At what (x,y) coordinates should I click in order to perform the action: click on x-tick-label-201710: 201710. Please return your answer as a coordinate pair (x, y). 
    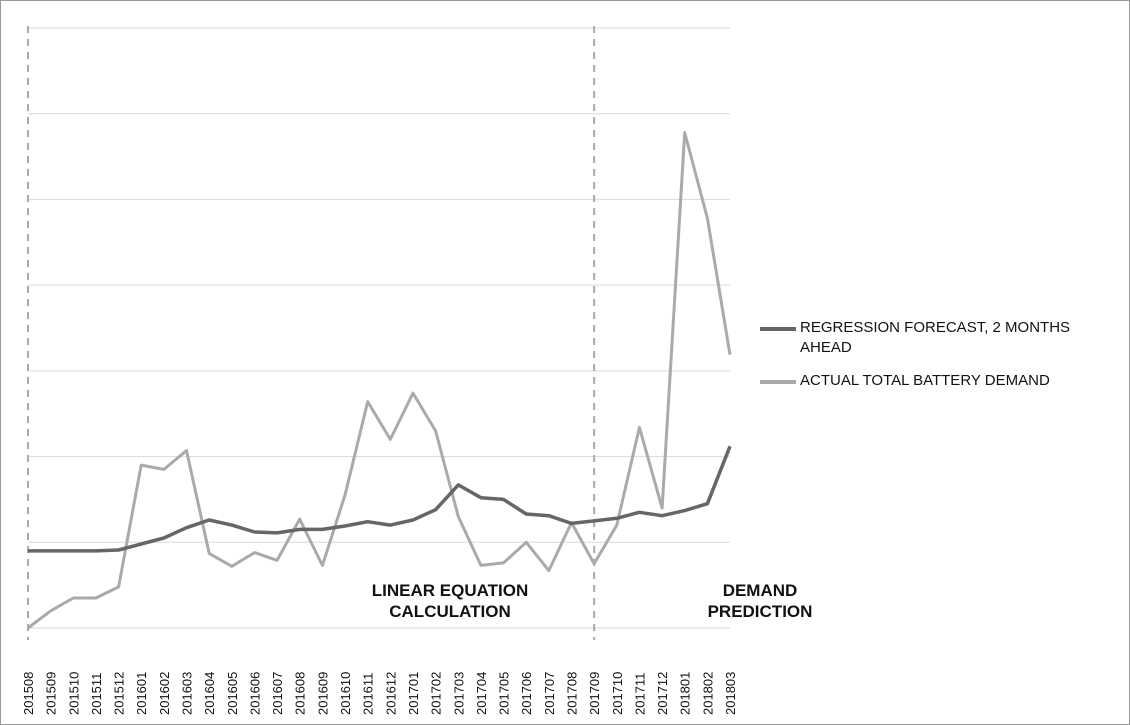
    Looking at the image, I should click on (617, 693).